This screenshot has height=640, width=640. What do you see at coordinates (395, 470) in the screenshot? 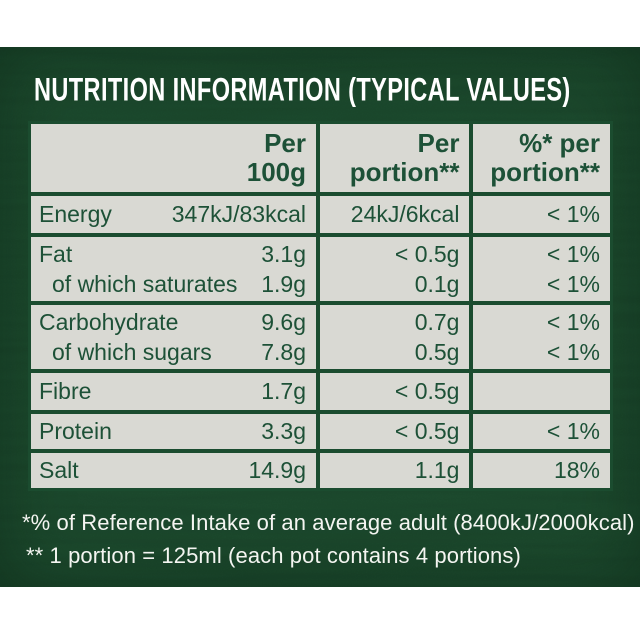
I see `salt-per-portion: 1.1g` at bounding box center [395, 470].